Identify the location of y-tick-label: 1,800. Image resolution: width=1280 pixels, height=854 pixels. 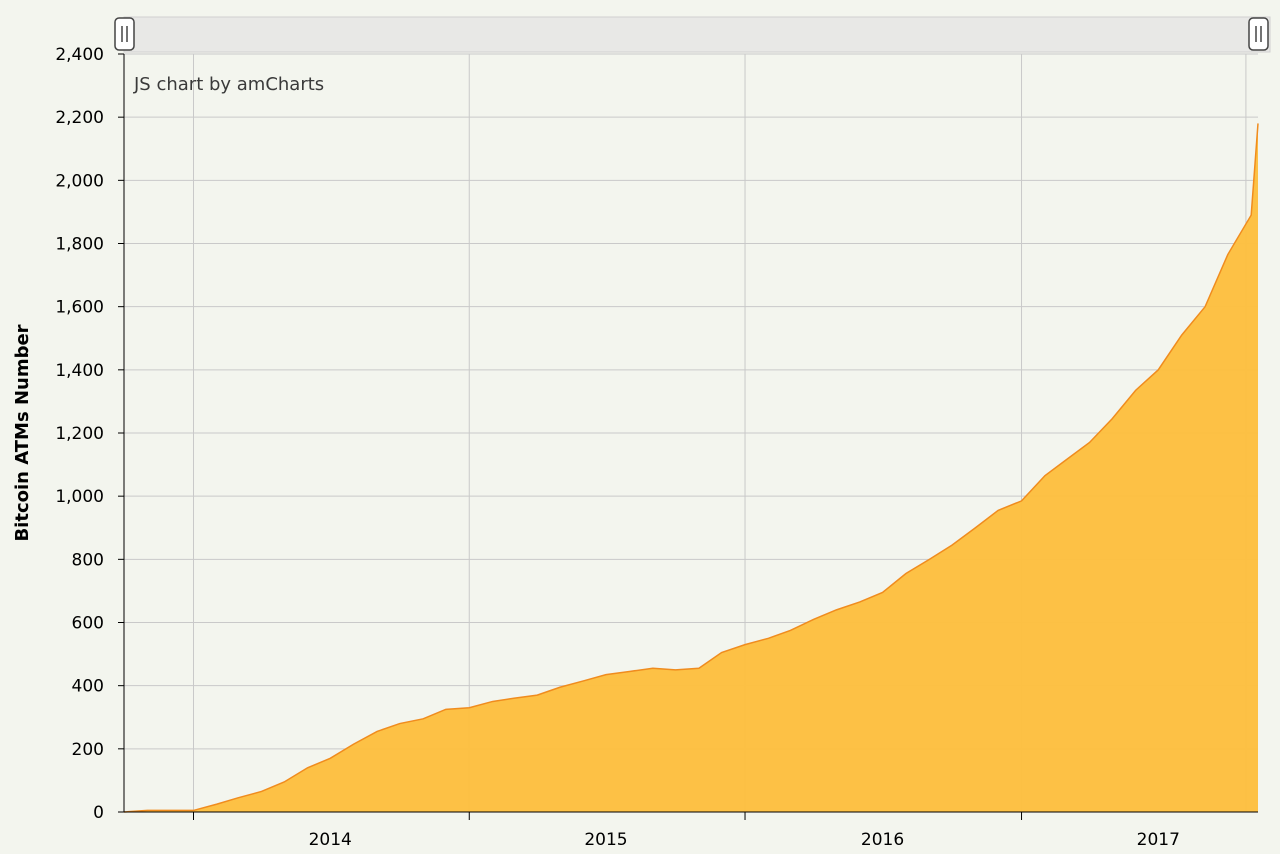
(79, 245).